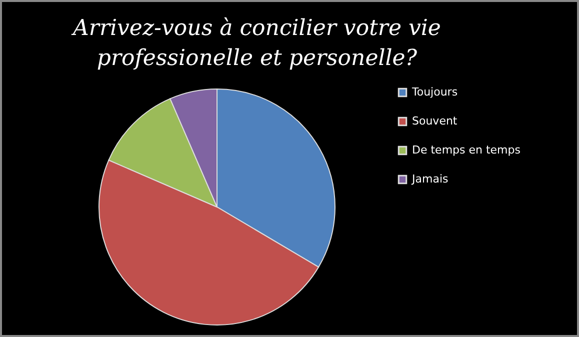  Describe the element at coordinates (466, 150) in the screenshot. I see `legend-label: De temps en temps` at that location.